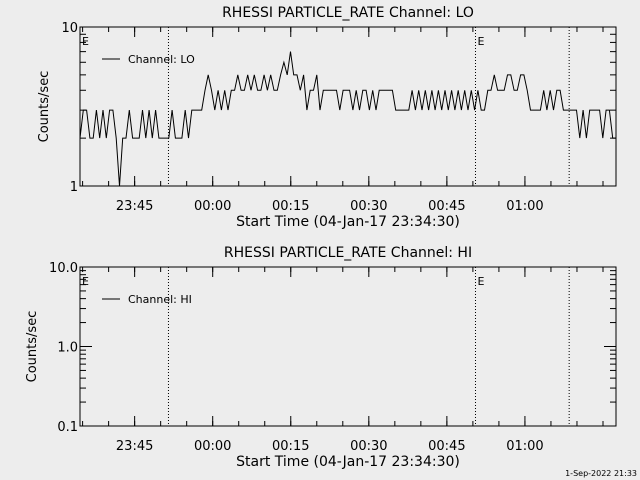  What do you see at coordinates (69, 28) in the screenshot?
I see `y-tick-label: 10` at bounding box center [69, 28].